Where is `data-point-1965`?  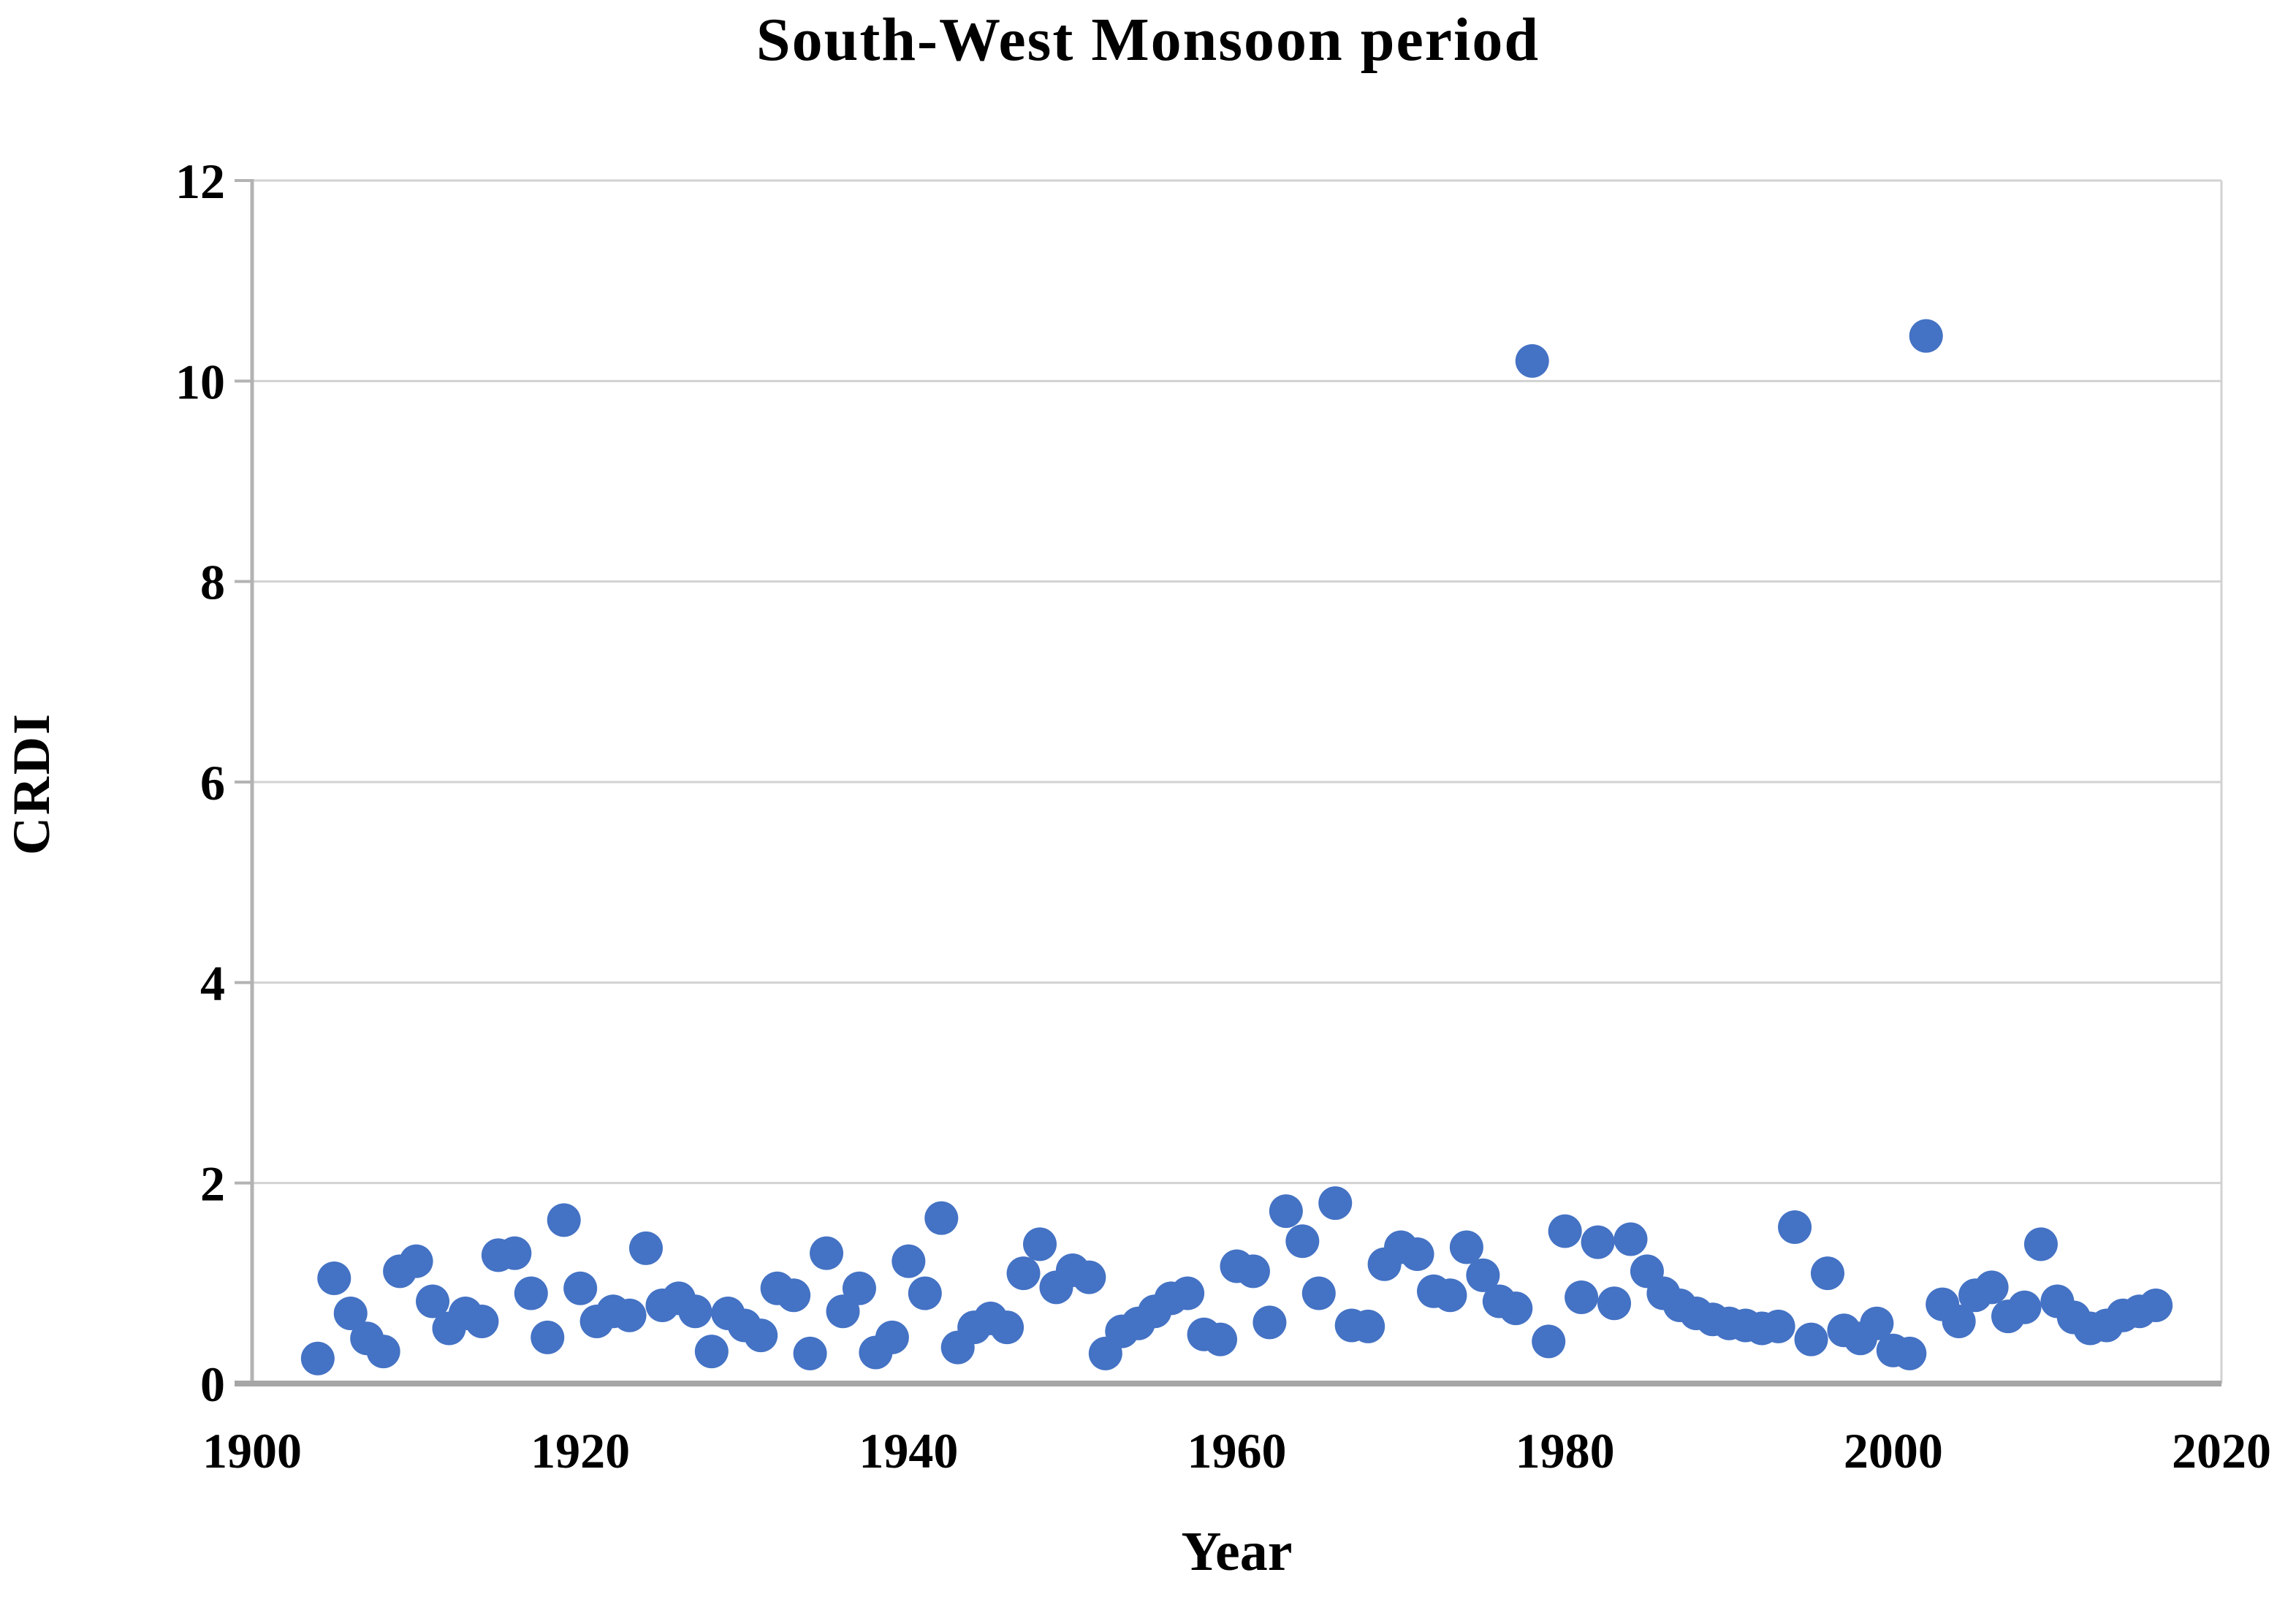 data-point-1965 is located at coordinates (1318, 1293).